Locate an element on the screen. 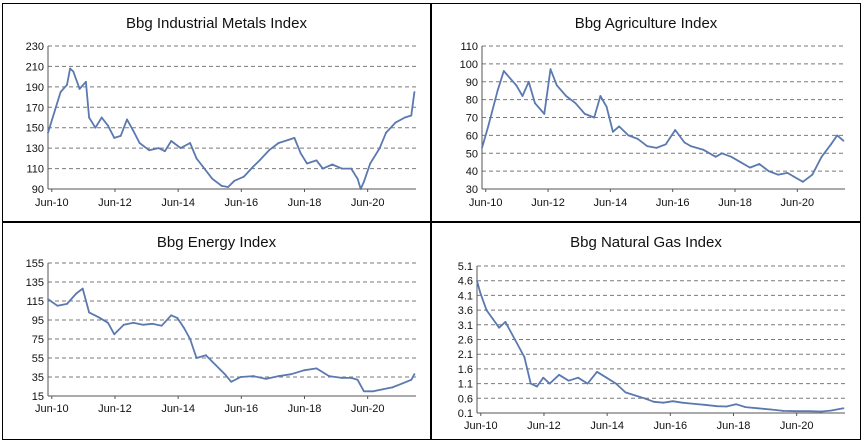  y-tick-label: 30 is located at coordinates (472, 190).